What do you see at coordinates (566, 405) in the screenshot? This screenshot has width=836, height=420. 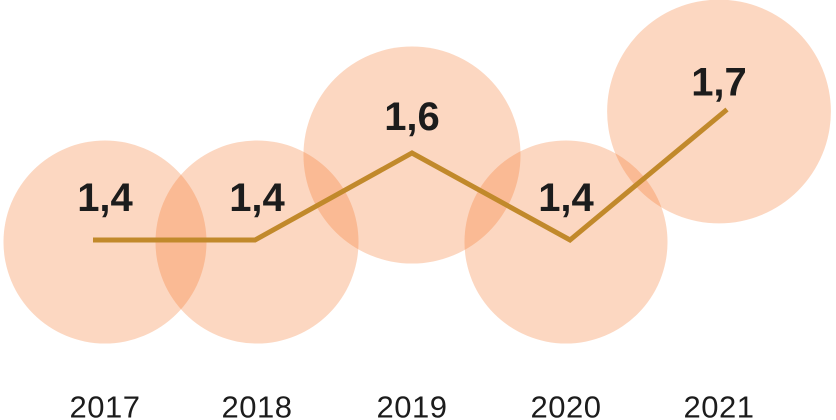 I see `year-label-2020: 2020` at bounding box center [566, 405].